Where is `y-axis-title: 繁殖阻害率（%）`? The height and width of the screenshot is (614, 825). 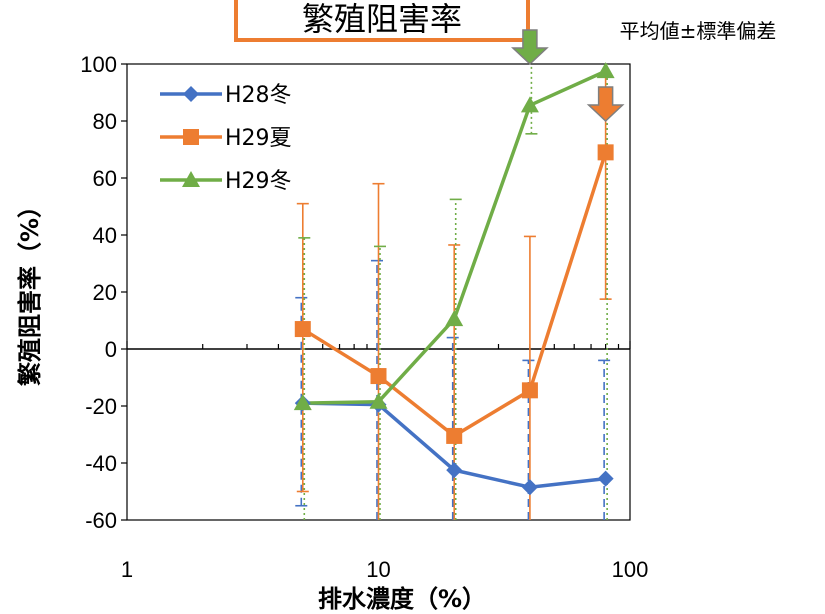
y-axis-title: 繁殖阻害率（%） is located at coordinates (30, 290).